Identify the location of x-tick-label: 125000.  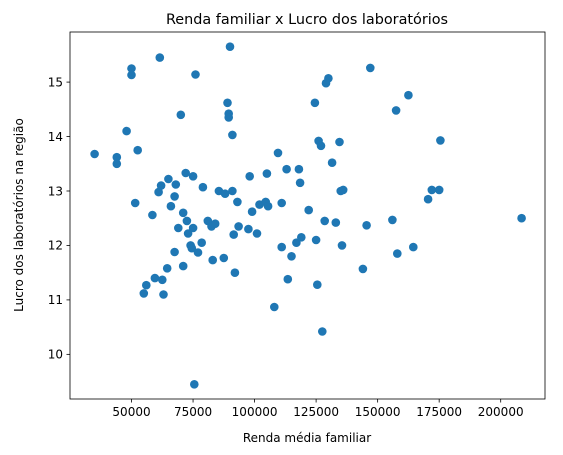
(316, 412).